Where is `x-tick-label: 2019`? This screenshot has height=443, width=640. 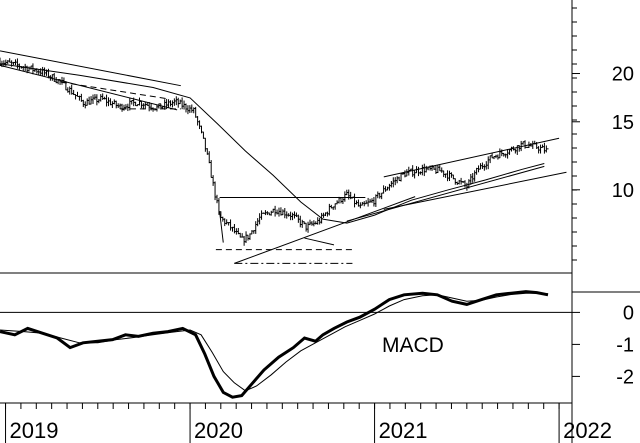 x-tick-label: 2019 is located at coordinates (34, 430).